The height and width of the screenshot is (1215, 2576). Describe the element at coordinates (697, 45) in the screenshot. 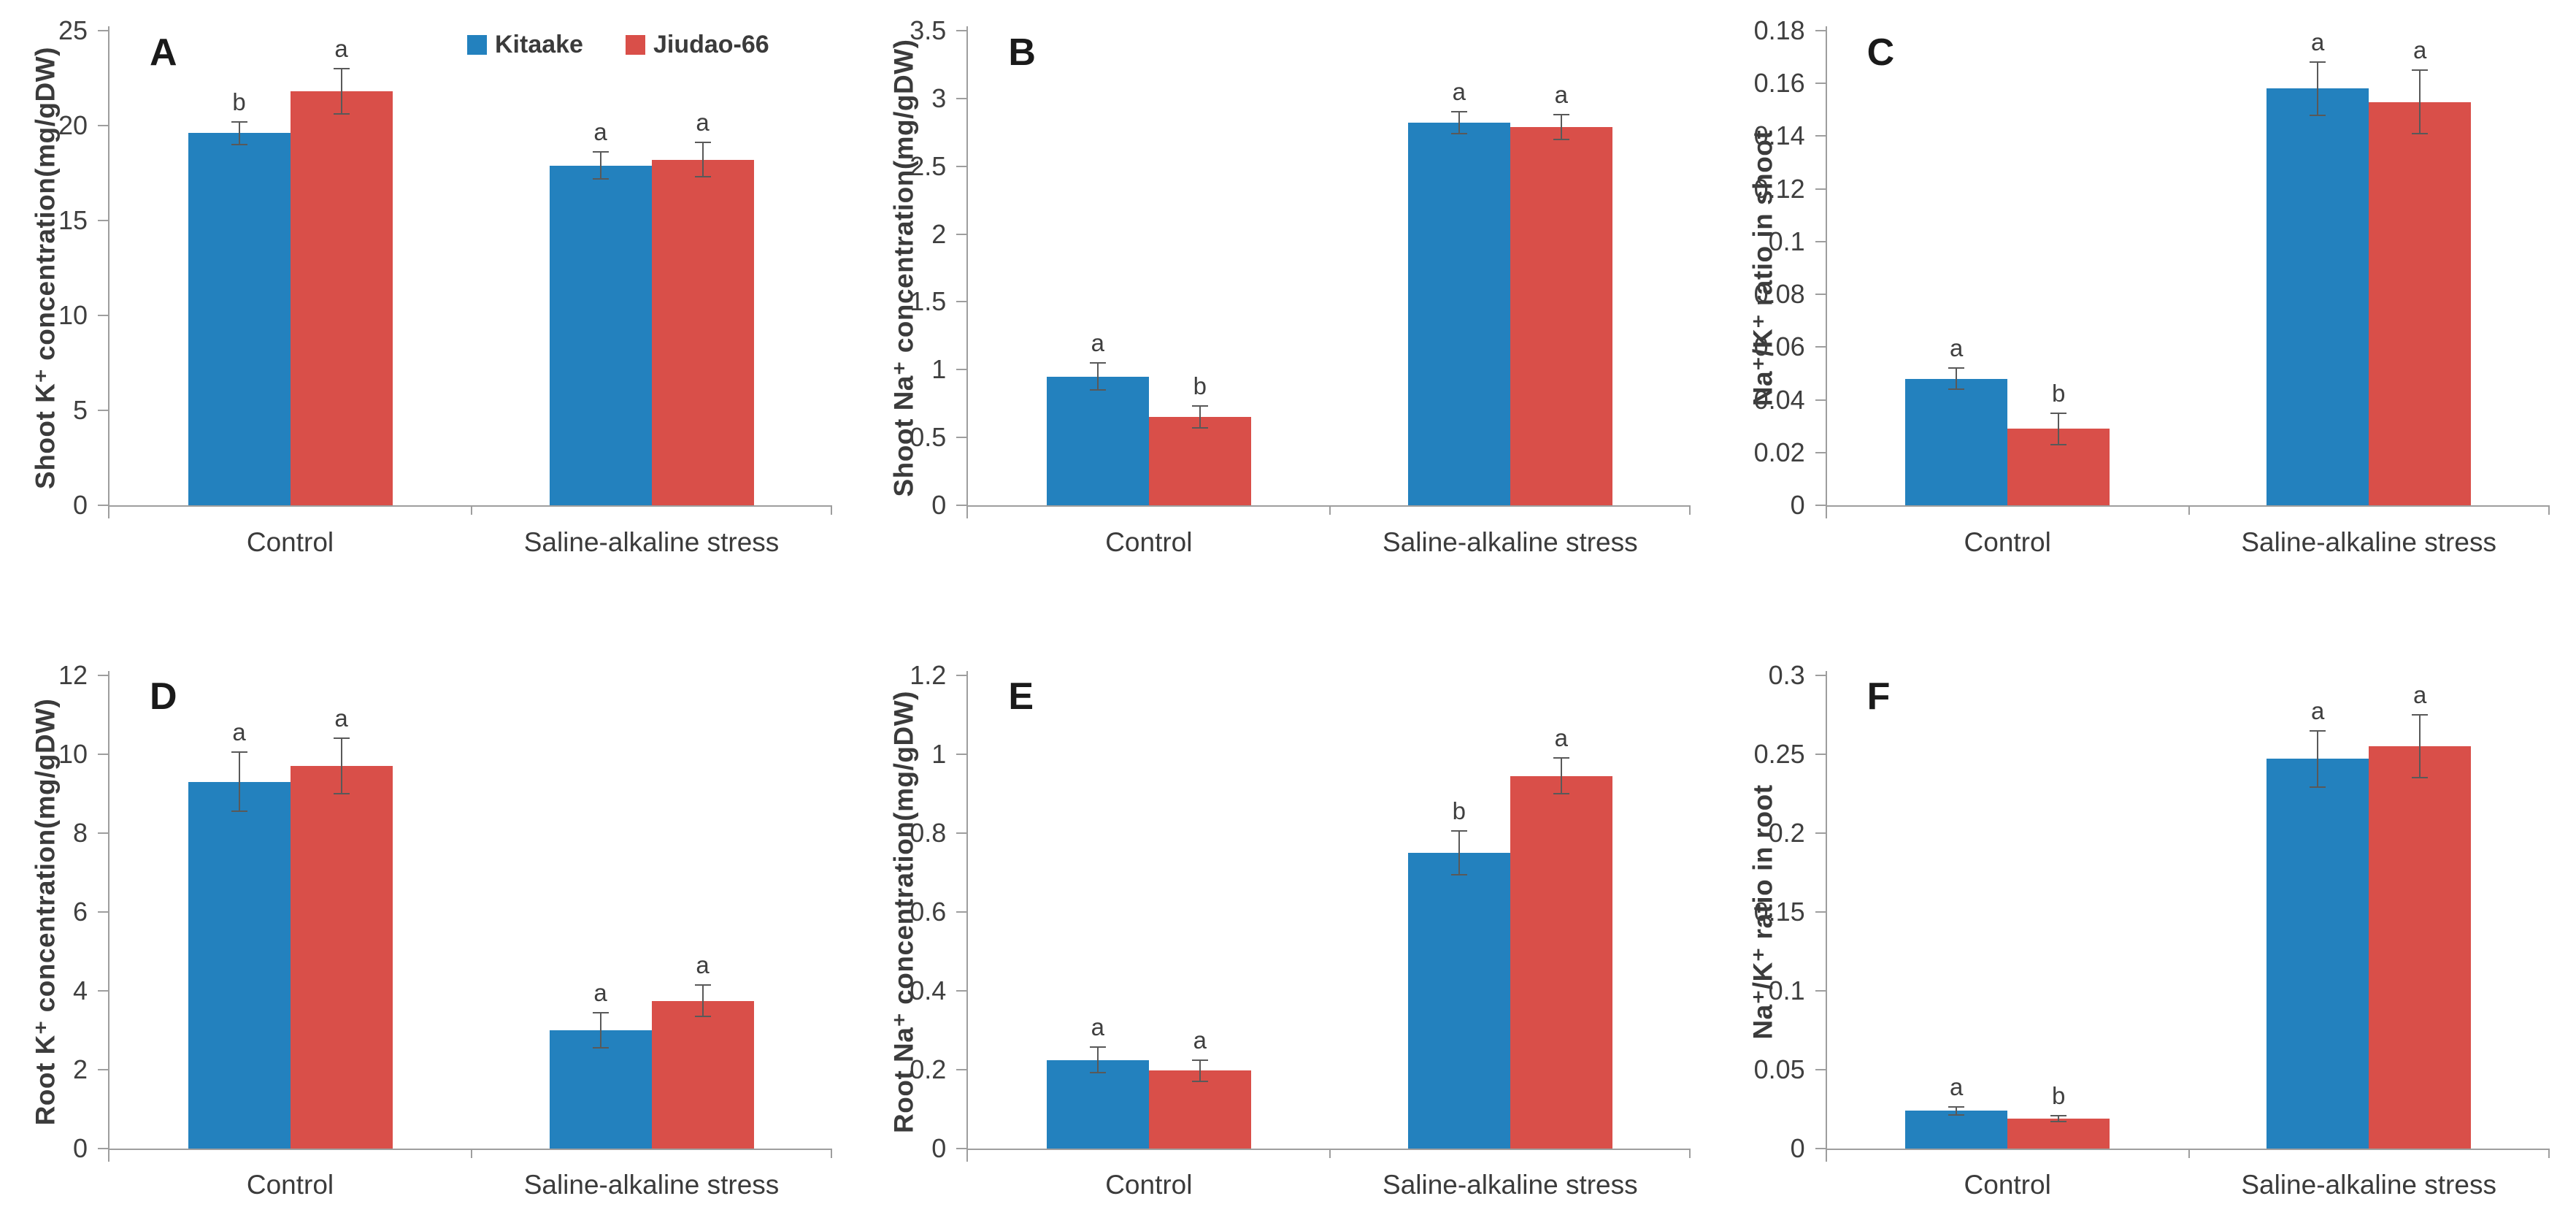

I see `legend-item: Jiudao-66` at that location.